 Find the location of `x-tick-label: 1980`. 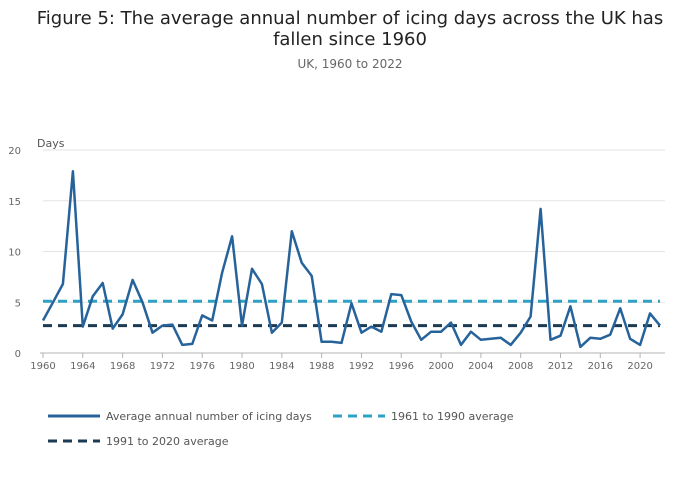

x-tick-label: 1980 is located at coordinates (241, 366).